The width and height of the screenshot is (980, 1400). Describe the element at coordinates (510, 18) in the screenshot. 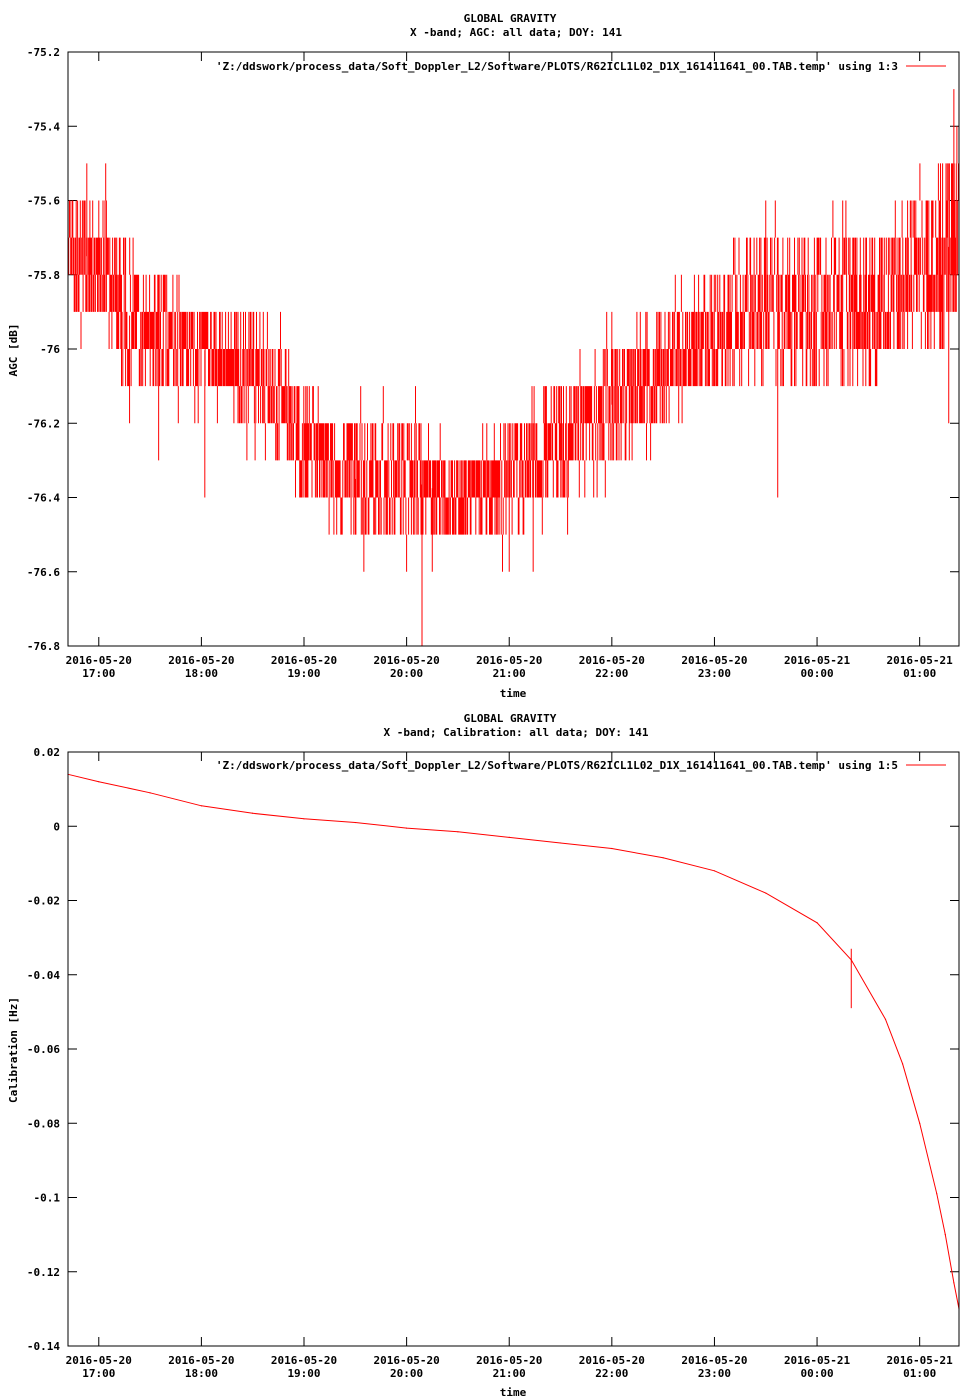

I see `agc-chart-title: GLOBAL GRAVITY` at that location.